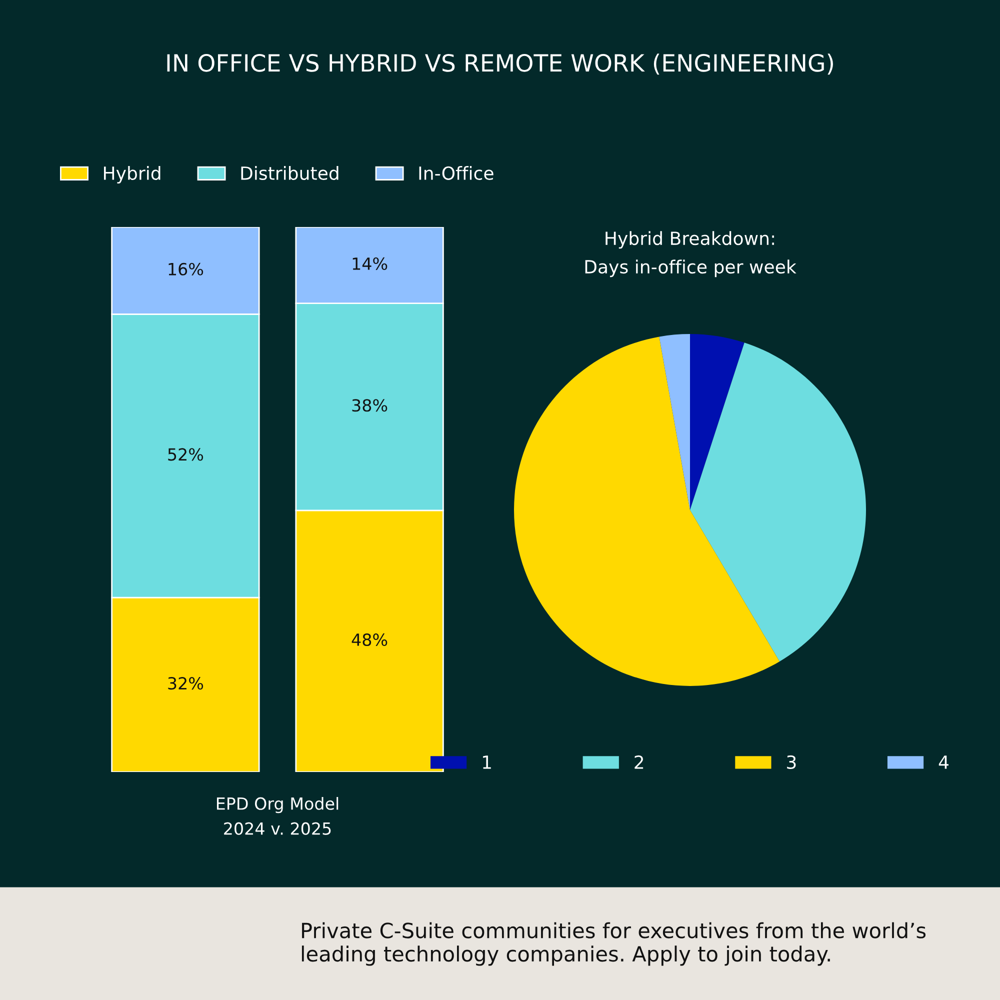 This screenshot has width=1000, height=1000. What do you see at coordinates (943, 762) in the screenshot?
I see `legend-label: 4` at bounding box center [943, 762].